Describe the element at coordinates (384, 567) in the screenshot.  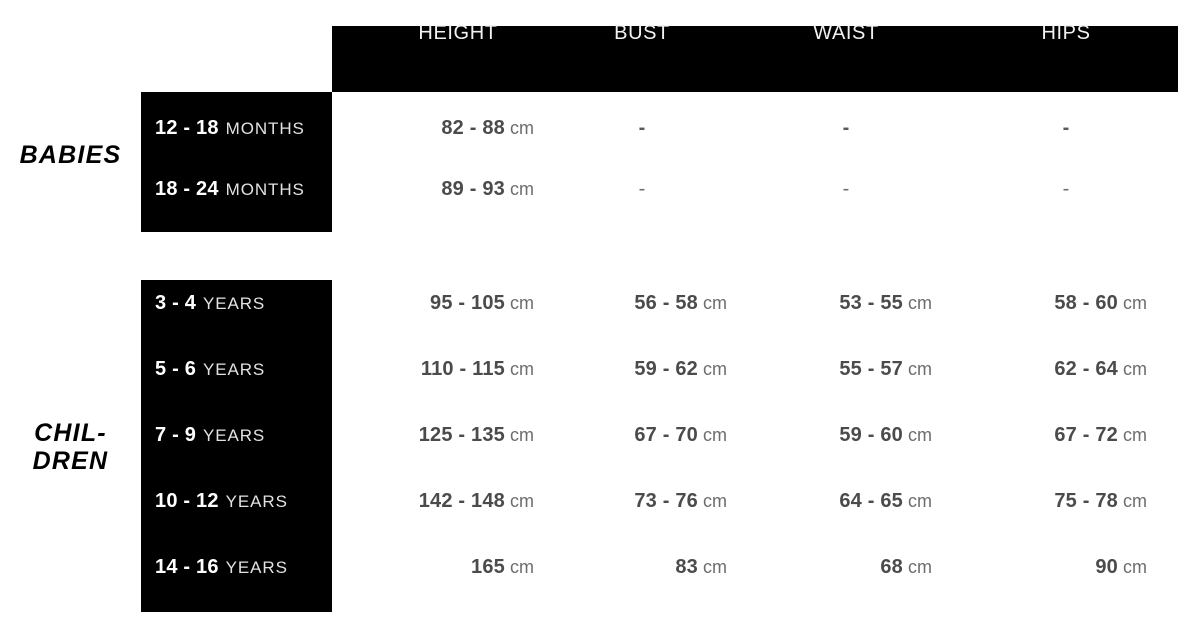
I see `value-height: 165 cm` at that location.